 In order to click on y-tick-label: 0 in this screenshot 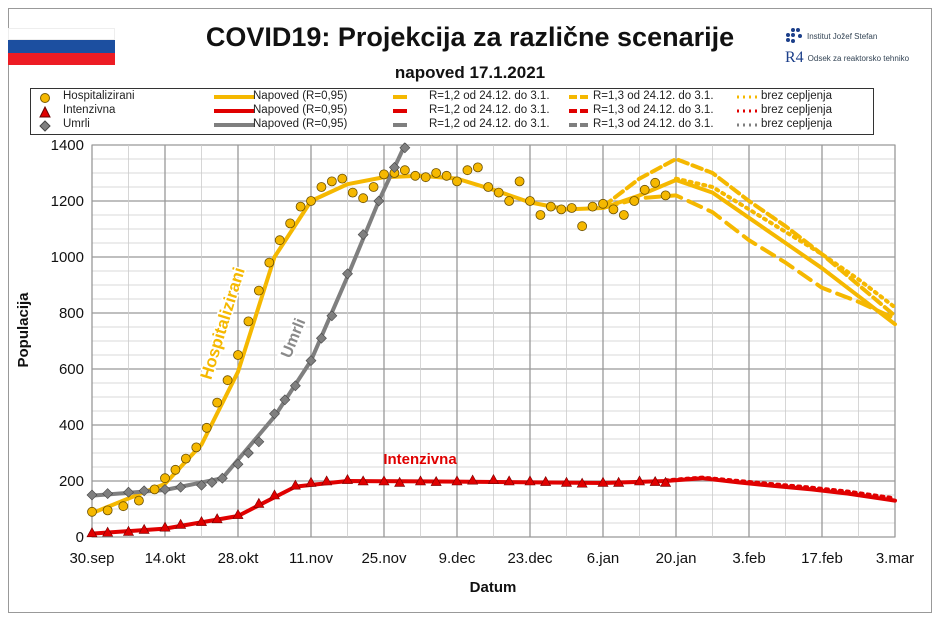, I will do `click(80, 537)`.